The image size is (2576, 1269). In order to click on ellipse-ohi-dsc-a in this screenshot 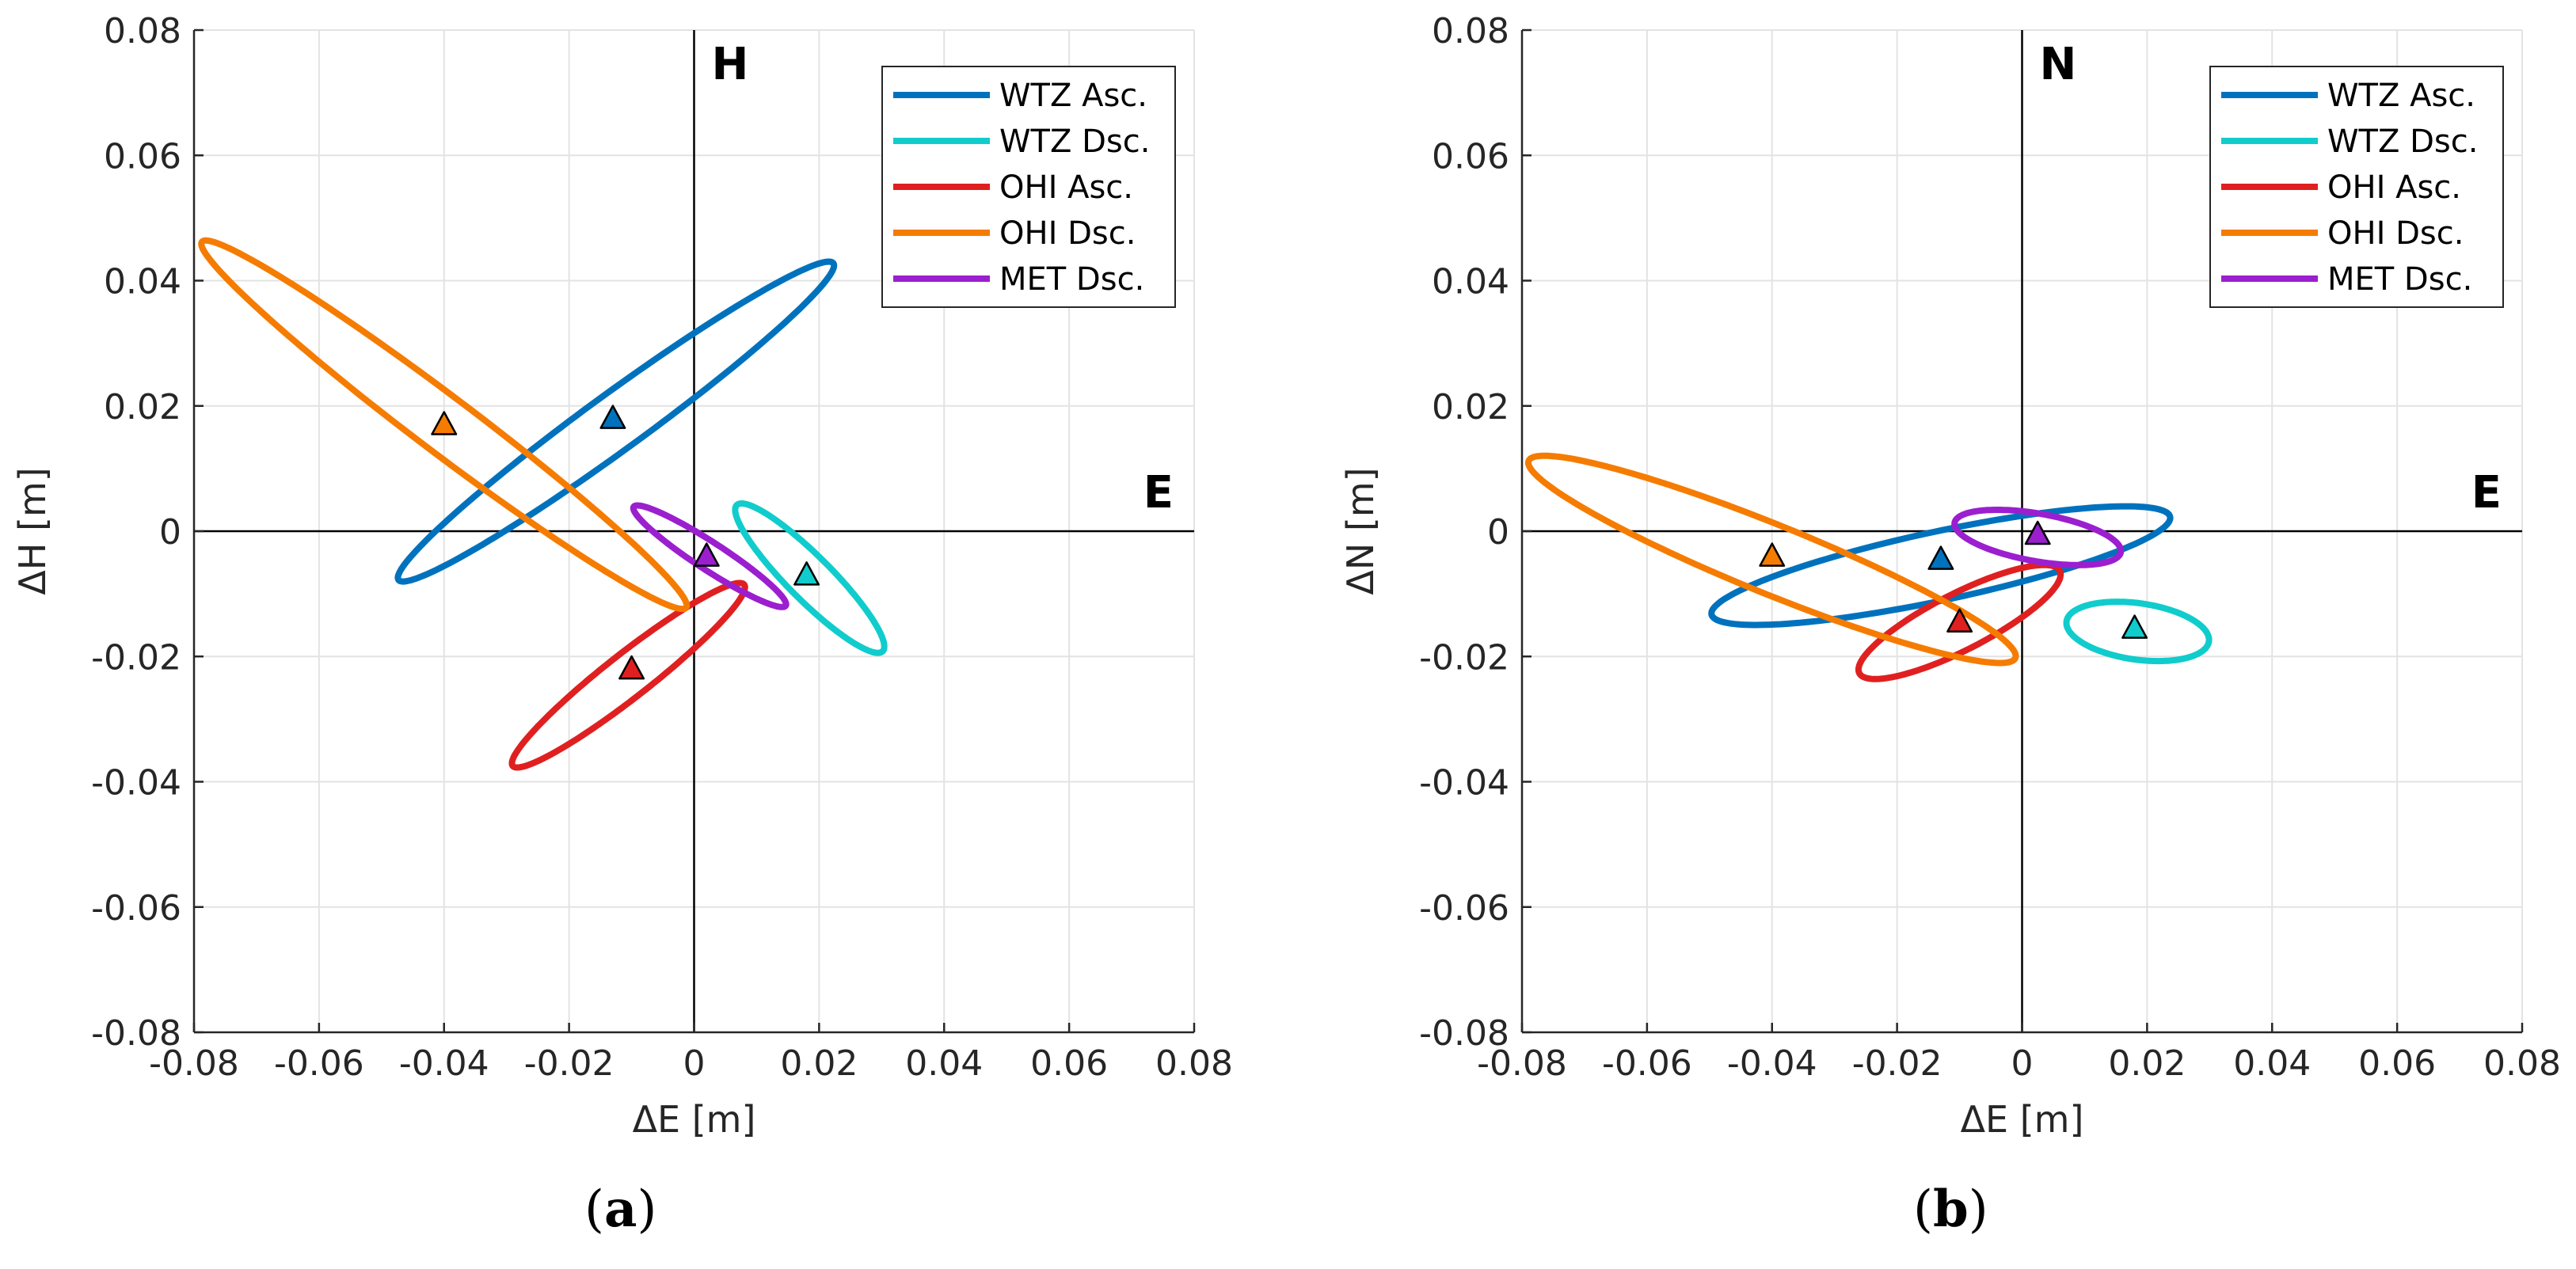, I will do `click(444, 425)`.